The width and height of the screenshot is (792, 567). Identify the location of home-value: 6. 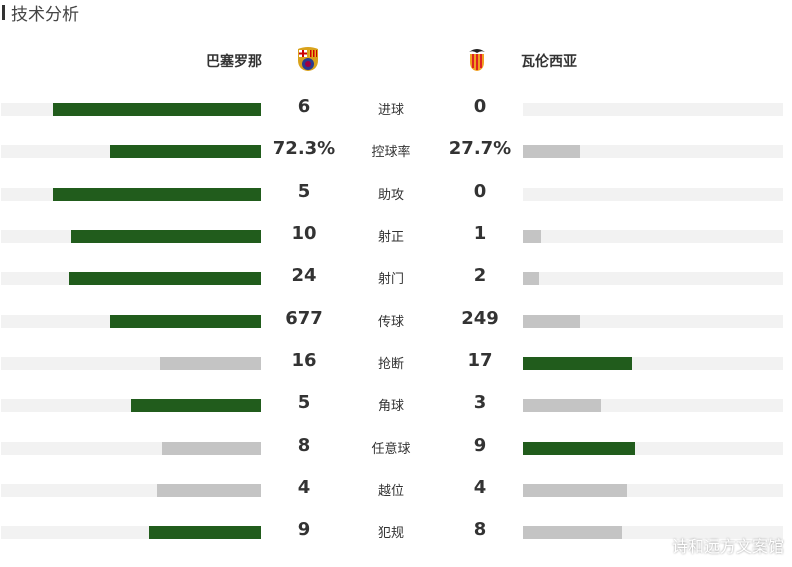
(304, 106).